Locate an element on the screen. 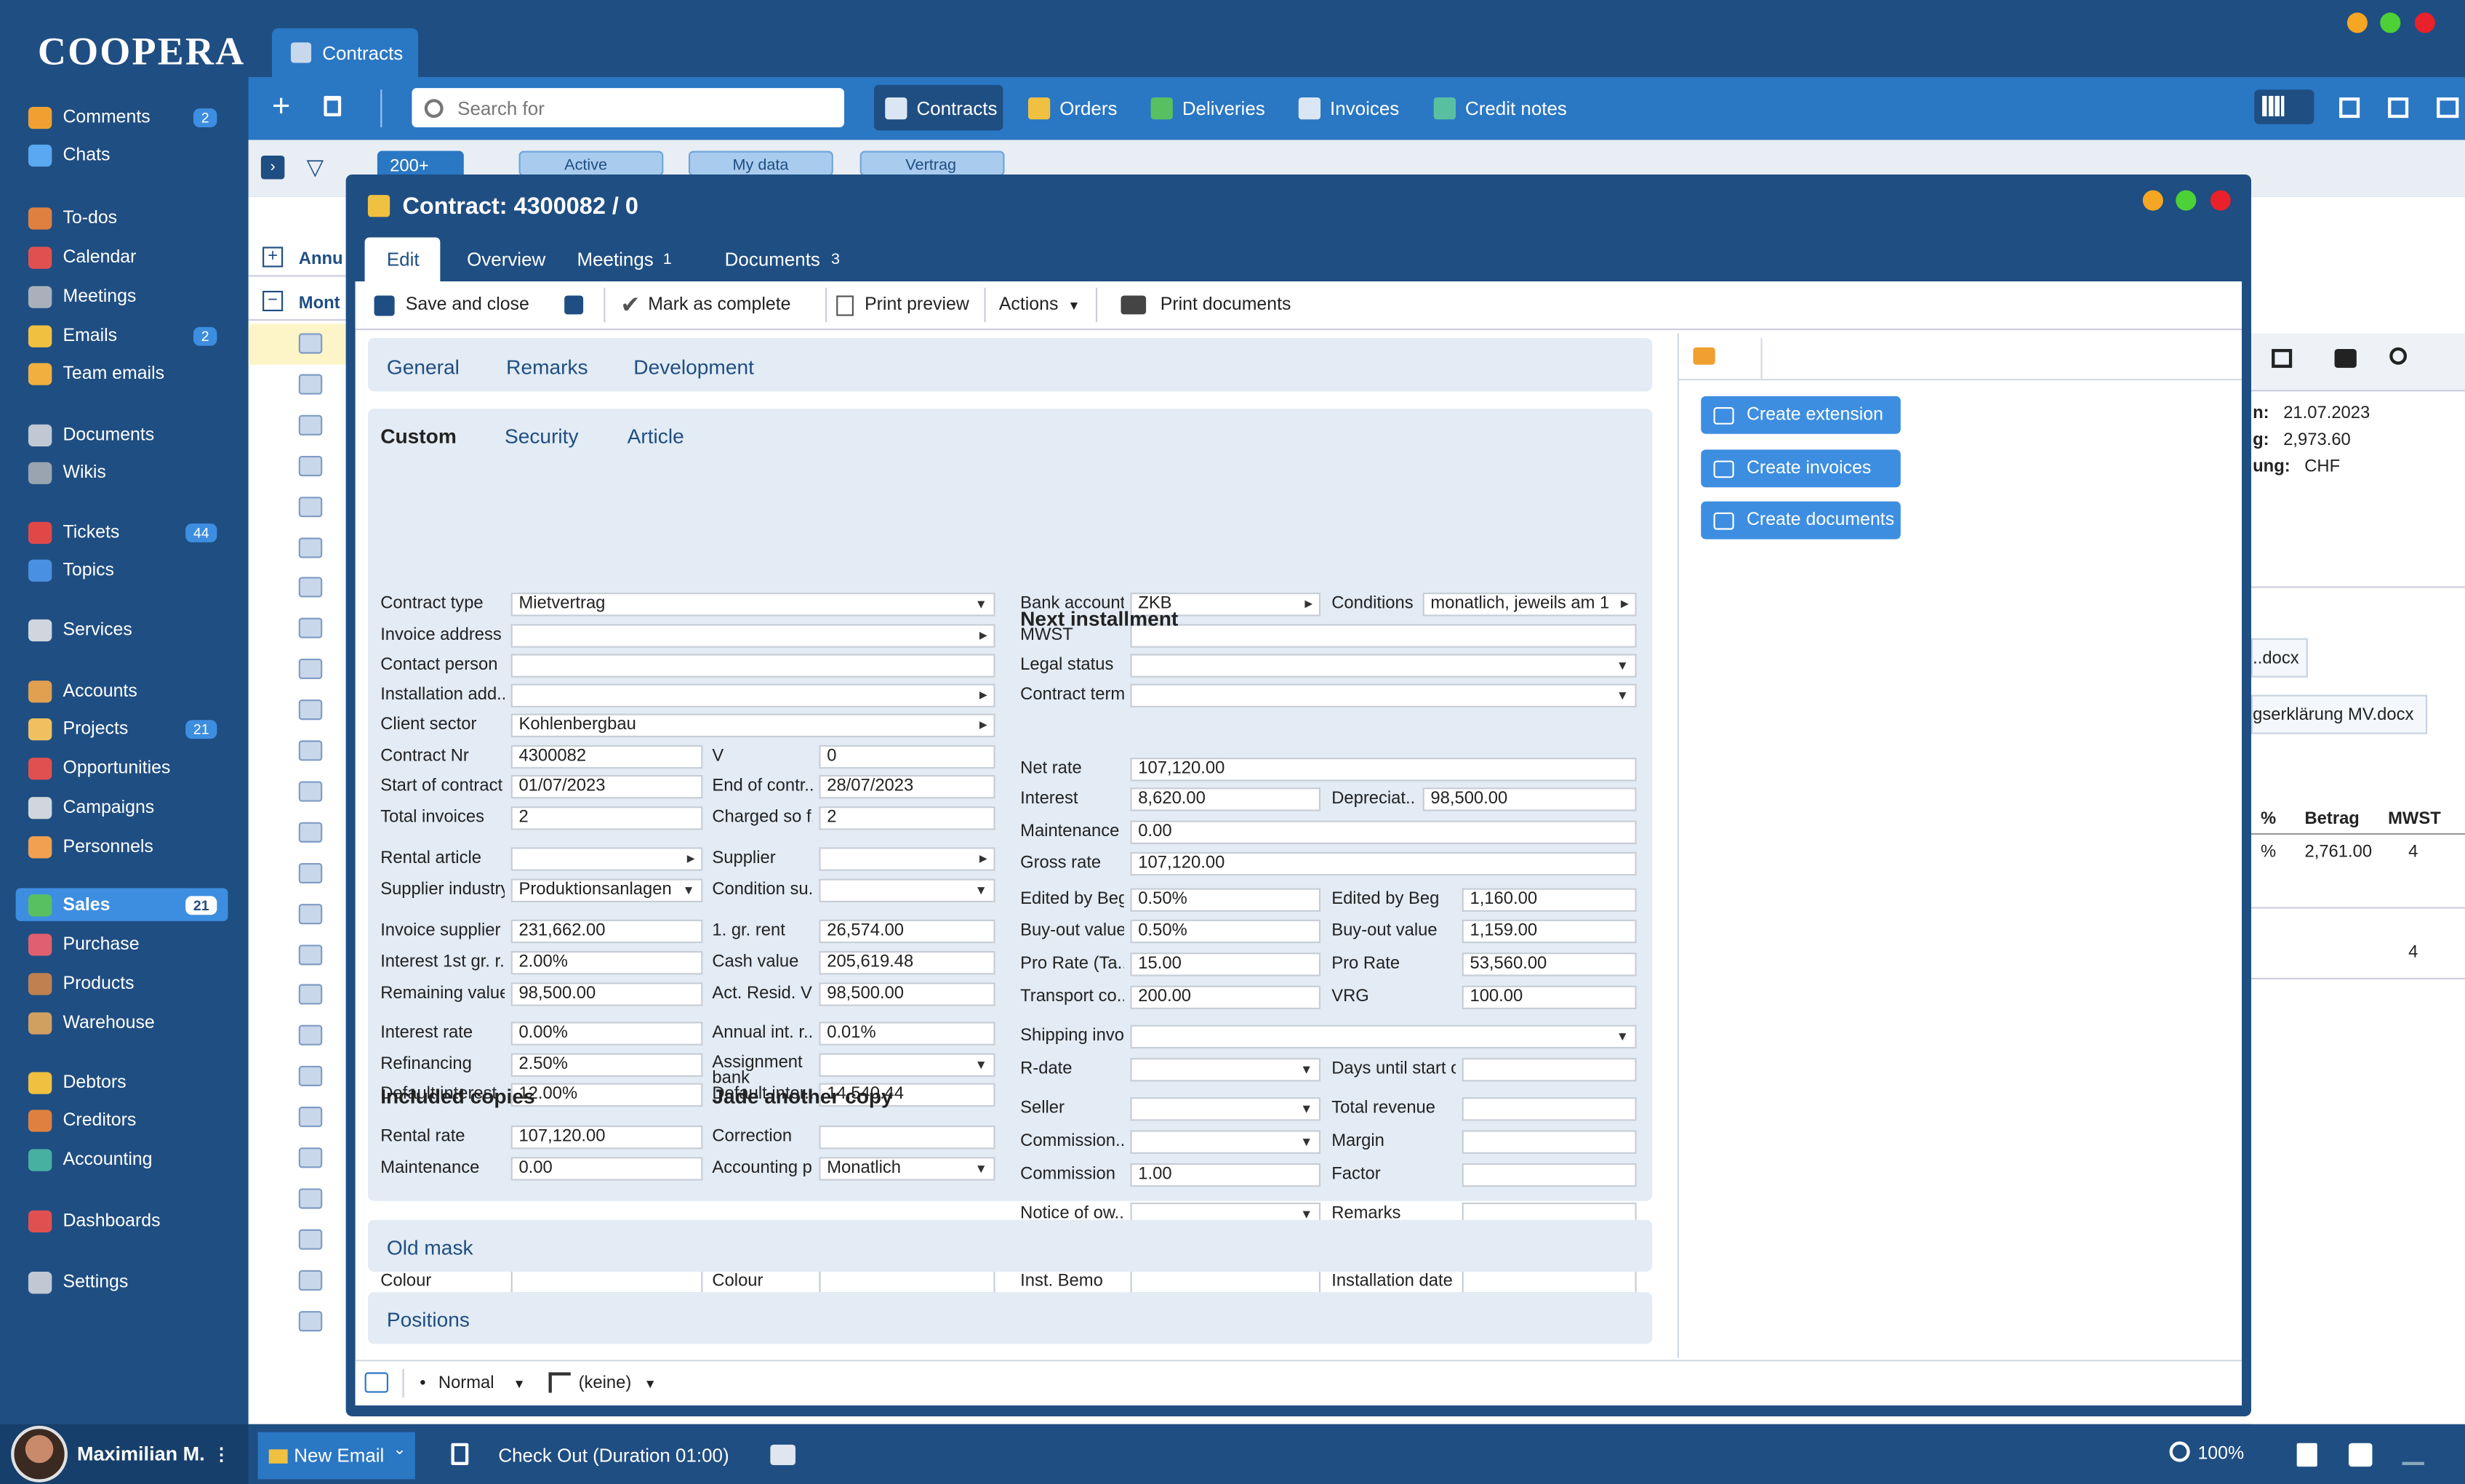 The image size is (2465, 1484). field-seller-select: ▼ is located at coordinates (1225, 1109).